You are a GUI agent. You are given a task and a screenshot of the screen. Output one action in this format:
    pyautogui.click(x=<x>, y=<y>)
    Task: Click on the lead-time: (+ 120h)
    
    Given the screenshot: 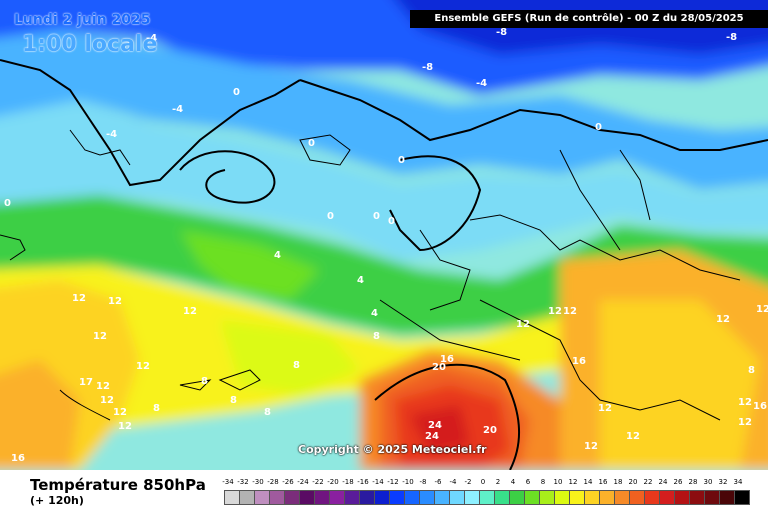 What is the action you would take?
    pyautogui.click(x=57, y=500)
    